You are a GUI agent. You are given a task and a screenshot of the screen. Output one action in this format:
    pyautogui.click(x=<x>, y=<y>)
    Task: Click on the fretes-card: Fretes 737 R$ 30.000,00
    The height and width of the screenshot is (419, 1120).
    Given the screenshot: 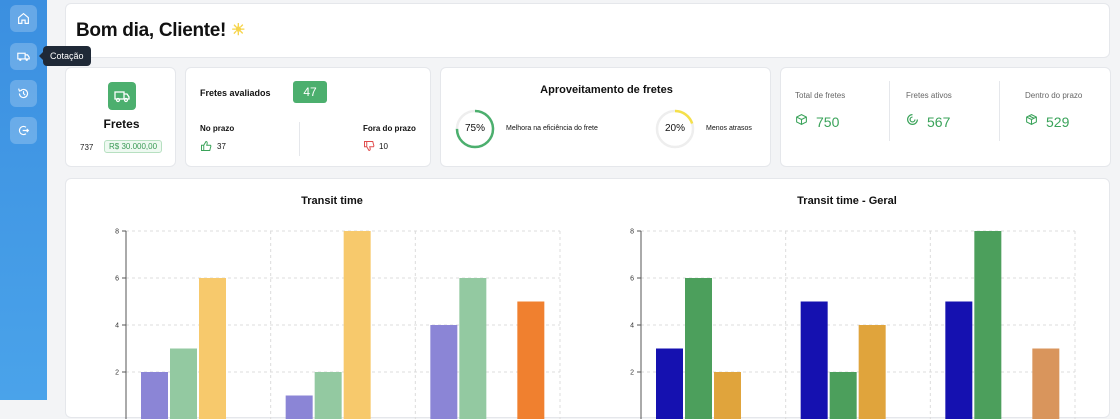 What is the action you would take?
    pyautogui.click(x=120, y=117)
    